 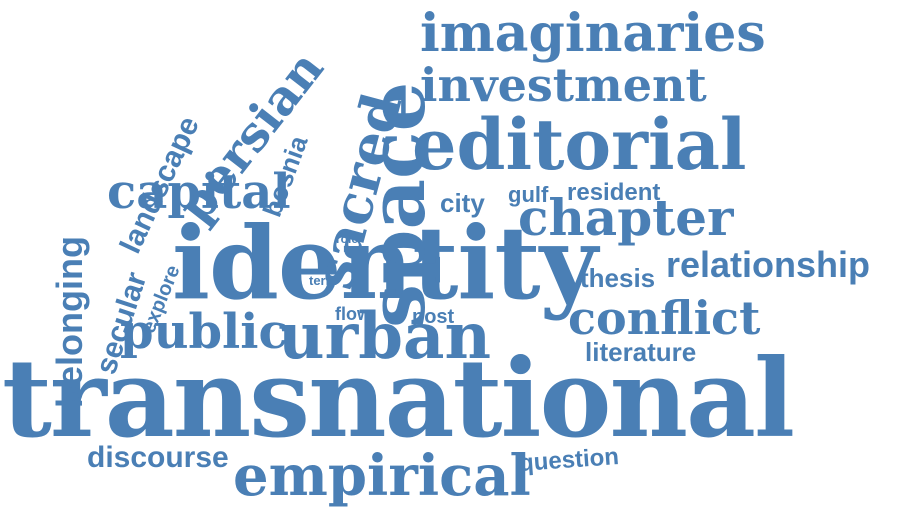 What do you see at coordinates (563, 85) in the screenshot?
I see `word-investment: investment` at bounding box center [563, 85].